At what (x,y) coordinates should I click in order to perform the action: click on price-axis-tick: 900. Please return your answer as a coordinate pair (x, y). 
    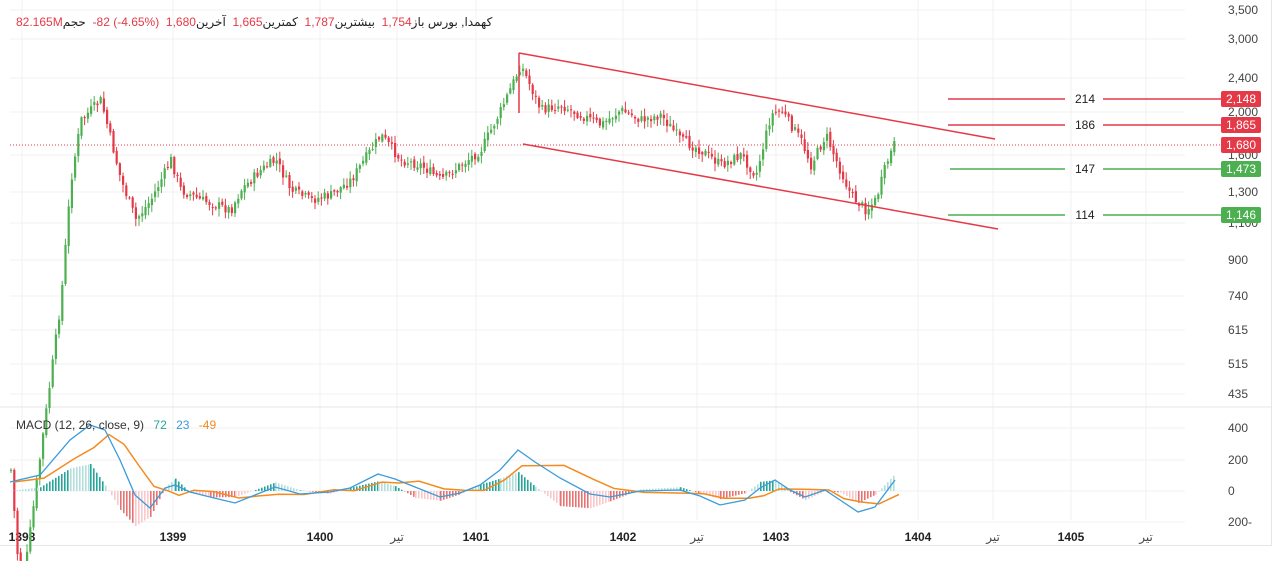
    Looking at the image, I should click on (1238, 260).